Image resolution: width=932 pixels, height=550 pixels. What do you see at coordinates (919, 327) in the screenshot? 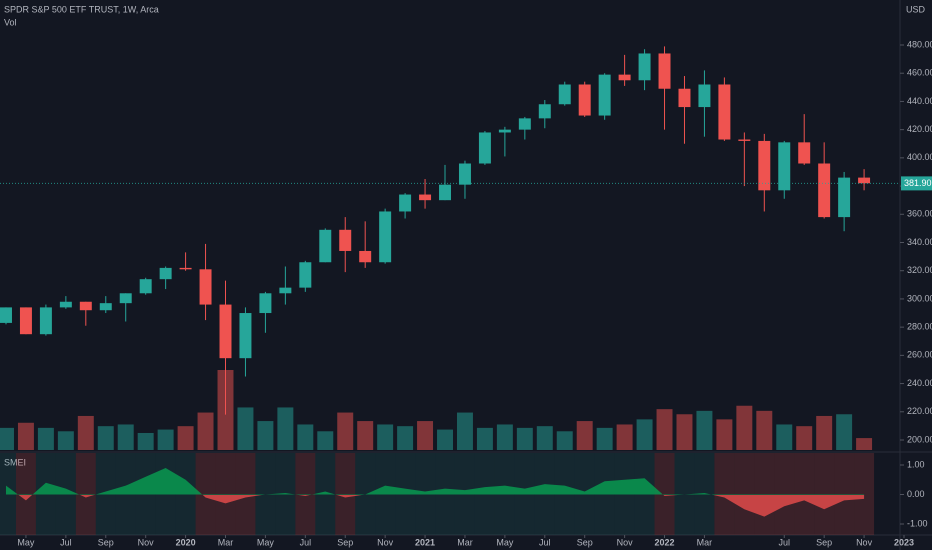
I see `y-tick-label: 280.00` at bounding box center [919, 327].